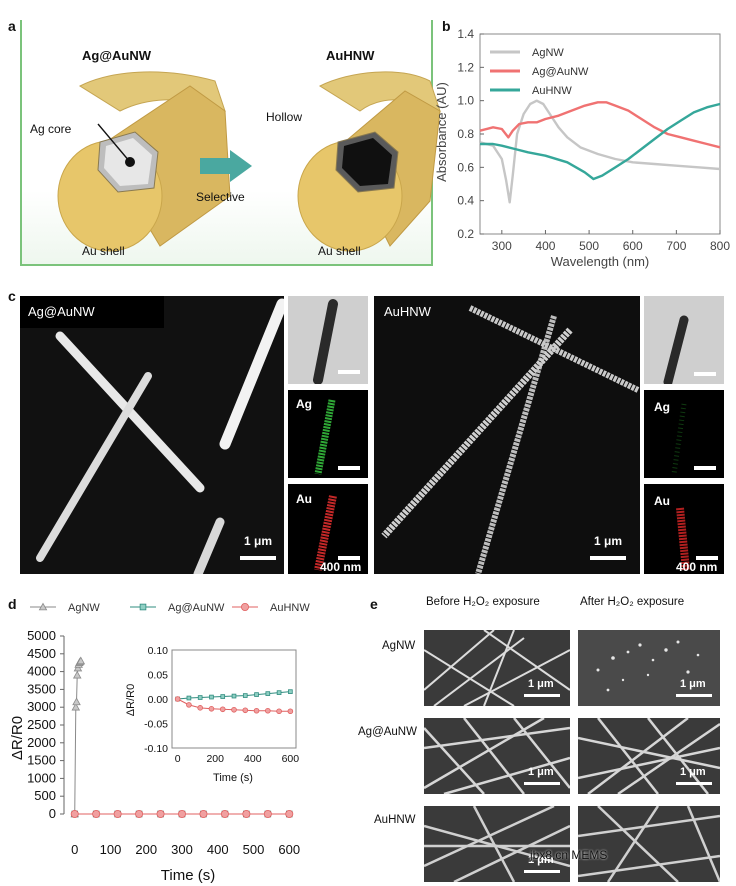 The image size is (736, 886). What do you see at coordinates (116, 55) in the screenshot?
I see `ag-au-nw-title: Ag@AuNW` at bounding box center [116, 55].